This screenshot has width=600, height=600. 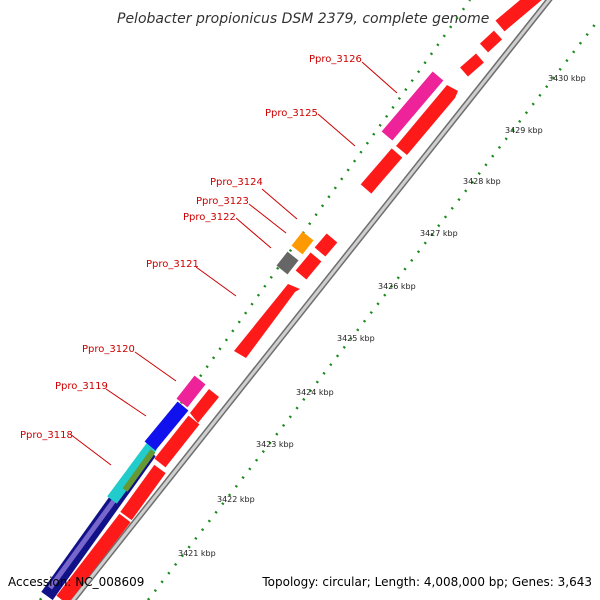 I want to click on gene-label: Ppro_3120, so click(x=108, y=349).